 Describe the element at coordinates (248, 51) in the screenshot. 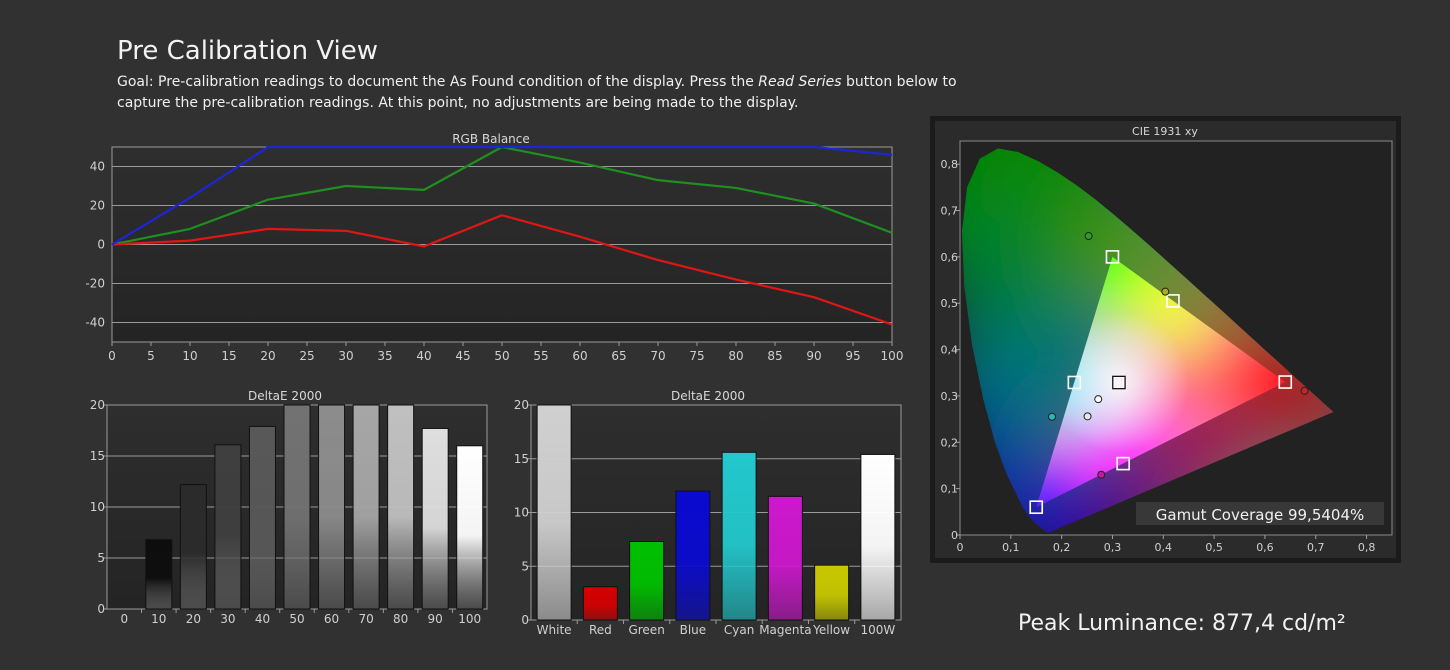

I see `page-title: Pre Calibration View` at that location.